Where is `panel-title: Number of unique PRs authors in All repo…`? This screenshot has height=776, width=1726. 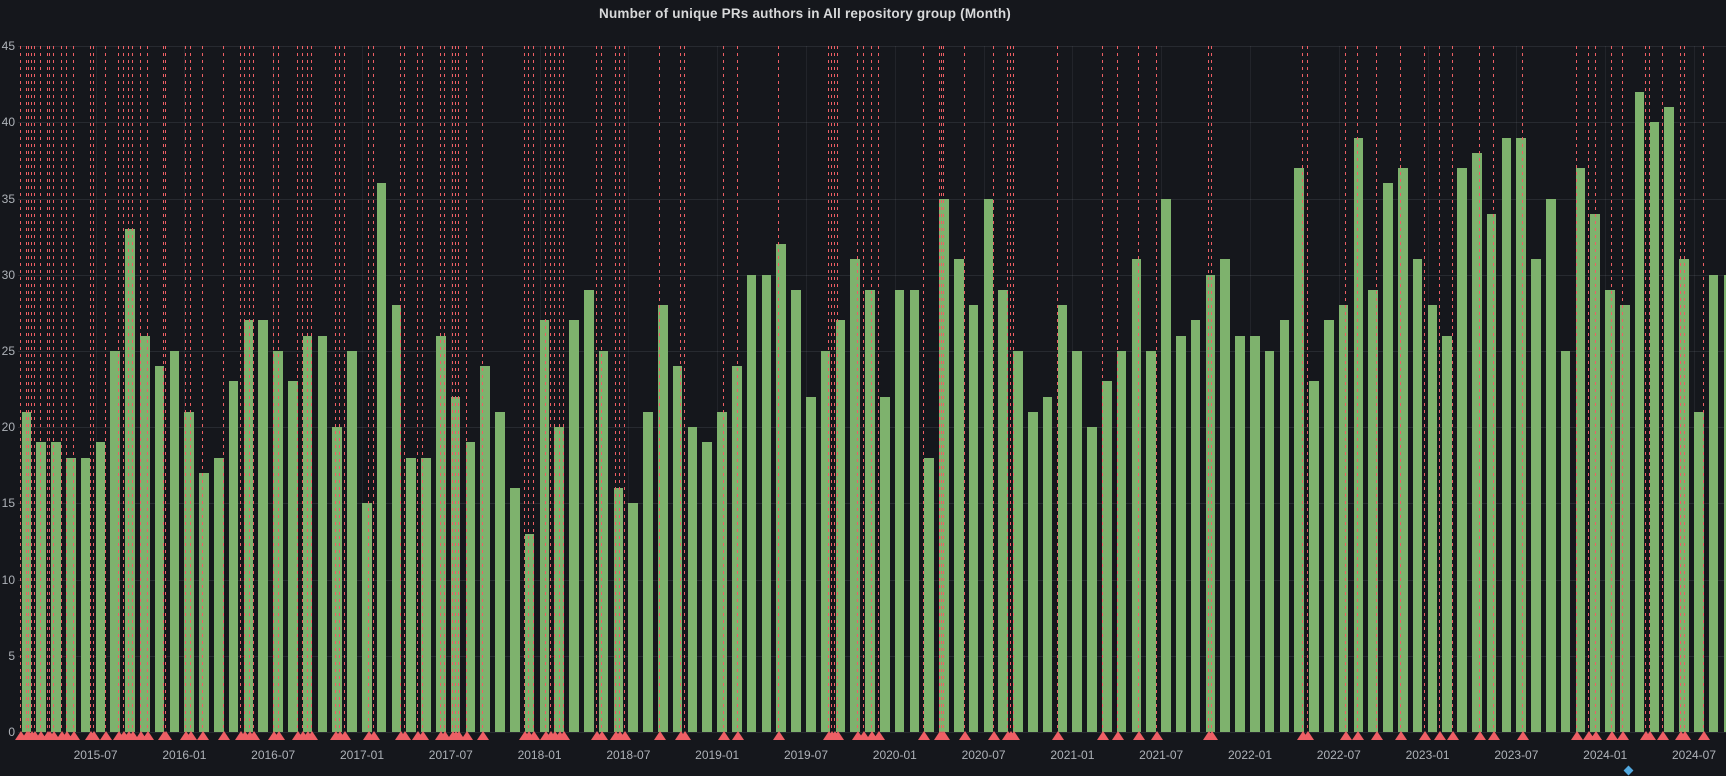
panel-title: Number of unique PRs authors in All repo… is located at coordinates (805, 13).